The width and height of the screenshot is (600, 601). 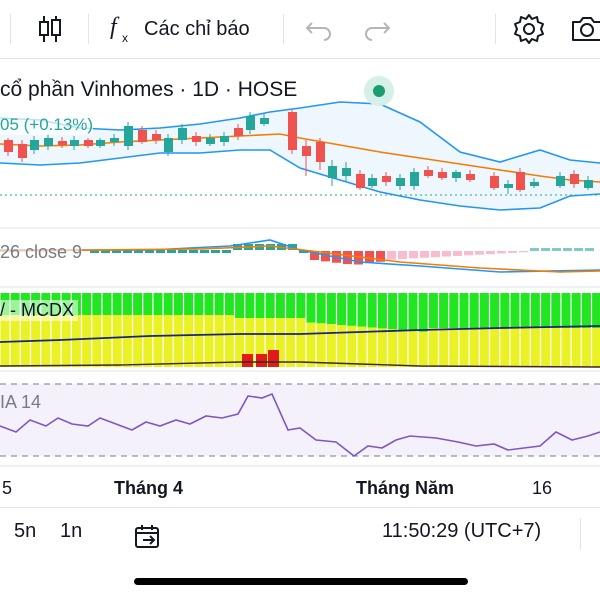 What do you see at coordinates (7, 488) in the screenshot?
I see `time-axis-label: 5` at bounding box center [7, 488].